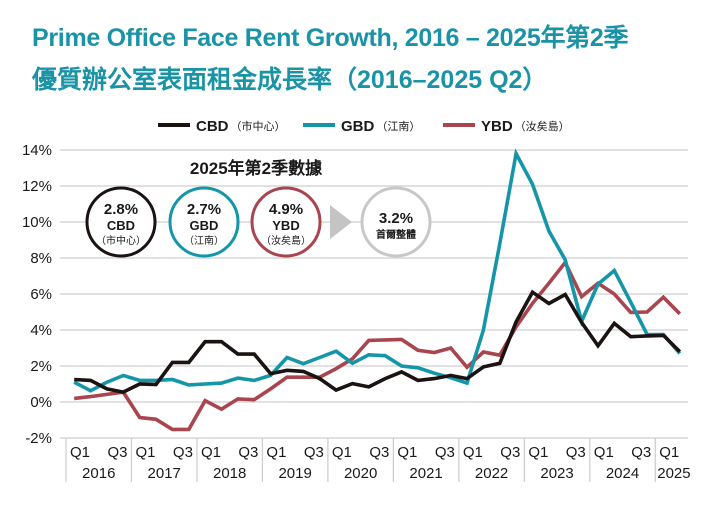 The image size is (720, 514). What do you see at coordinates (41, 294) in the screenshot?
I see `y-tick-label: 6%` at bounding box center [41, 294].